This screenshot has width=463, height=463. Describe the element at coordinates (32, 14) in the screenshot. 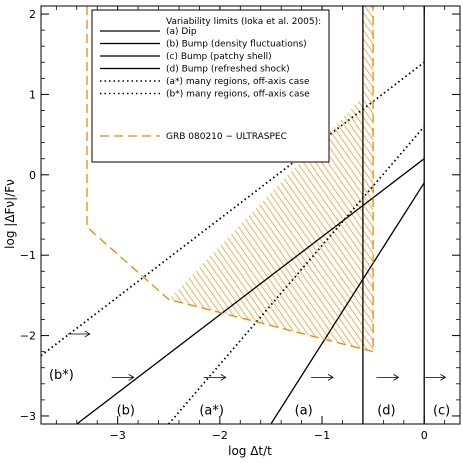

I see `y-tick-label-5: 2` at that location.